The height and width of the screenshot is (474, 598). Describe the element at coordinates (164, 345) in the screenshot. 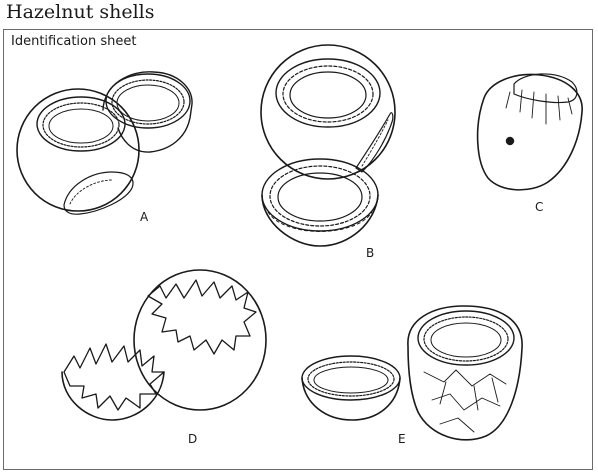

I see `specimen-d-drawing` at that location.